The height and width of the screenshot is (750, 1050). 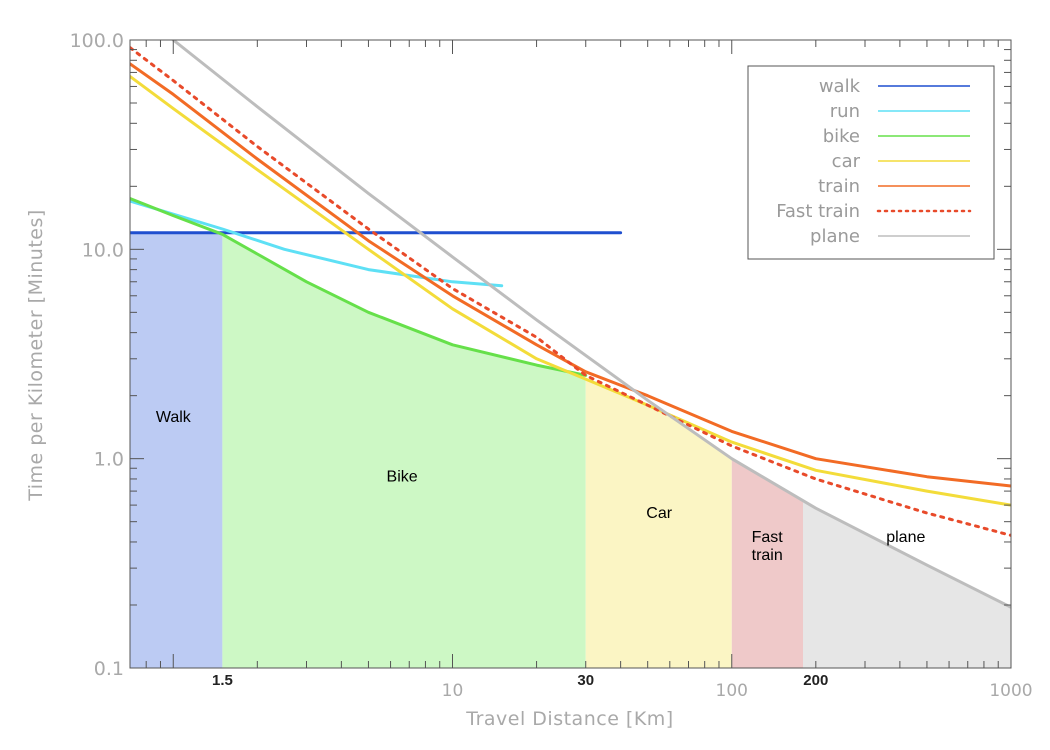 I want to click on y-tick-label-1: 1.0, so click(x=109, y=460).